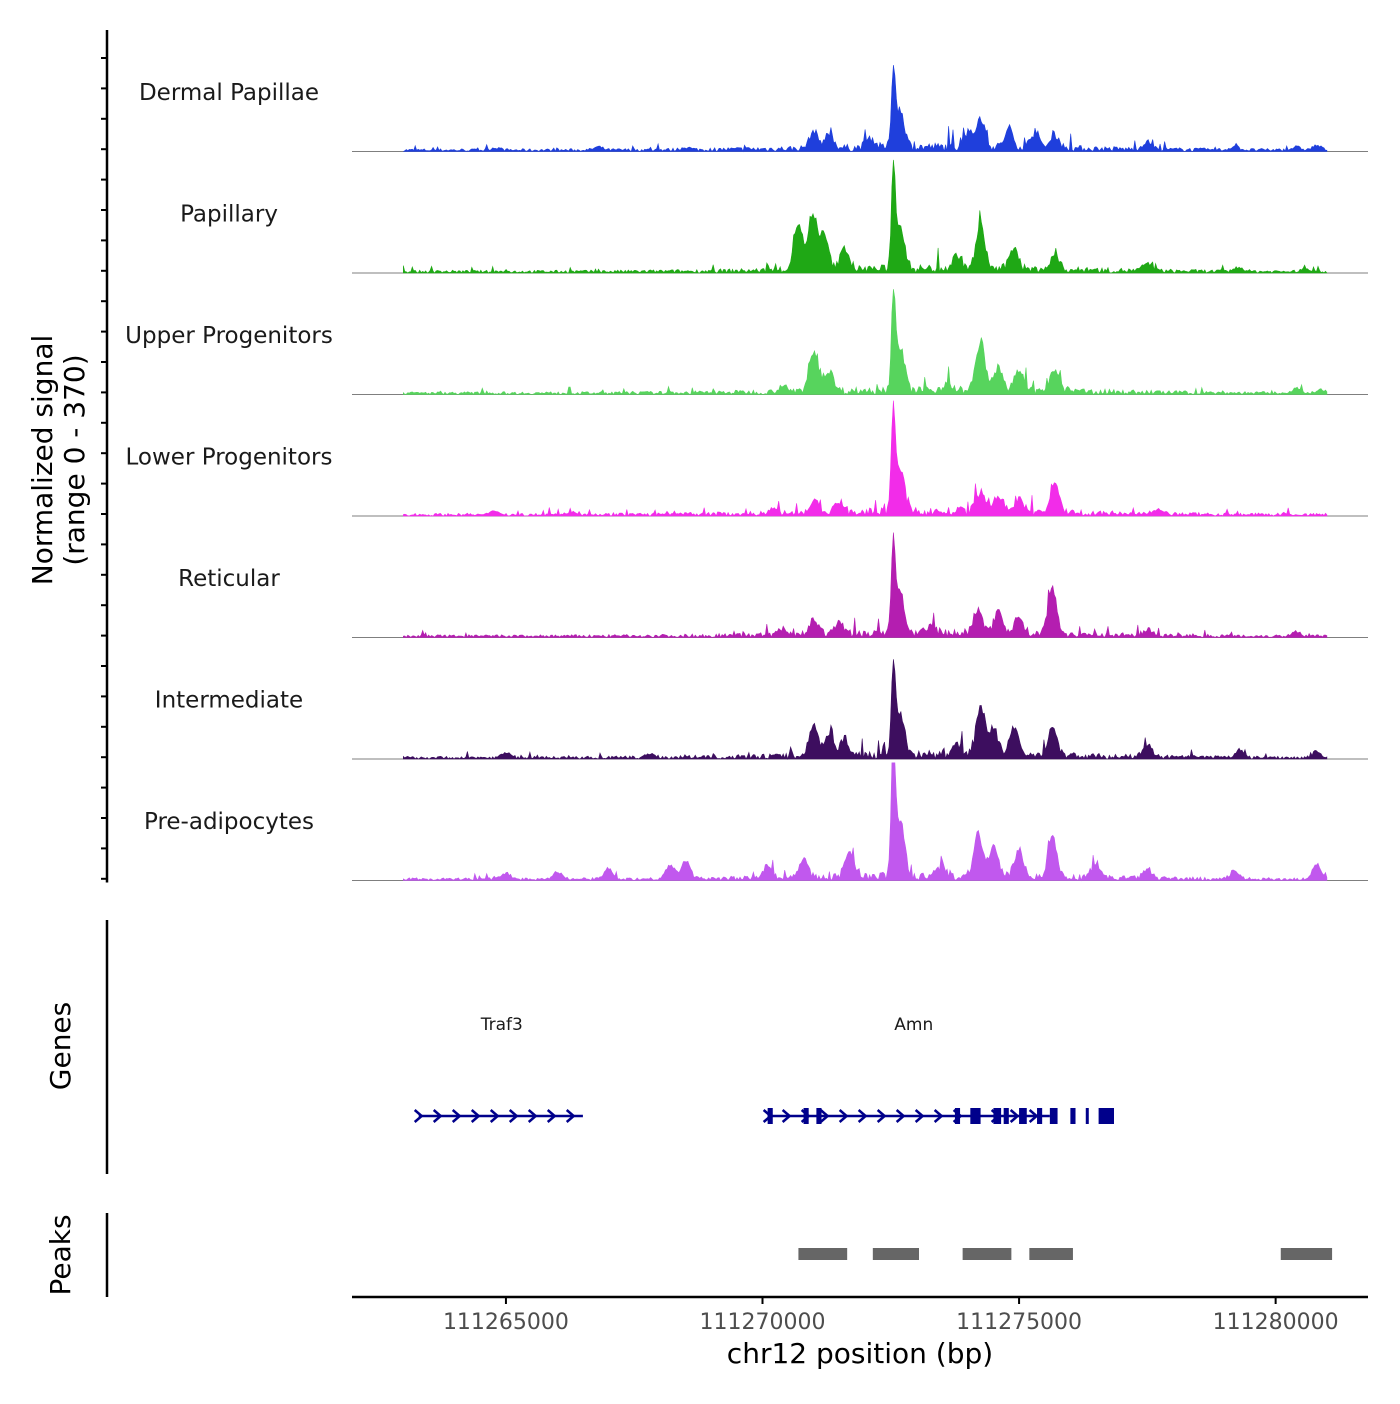 The width and height of the screenshot is (1400, 1404). Describe the element at coordinates (229, 701) in the screenshot. I see `track-label-intermediate: Intermediate` at that location.